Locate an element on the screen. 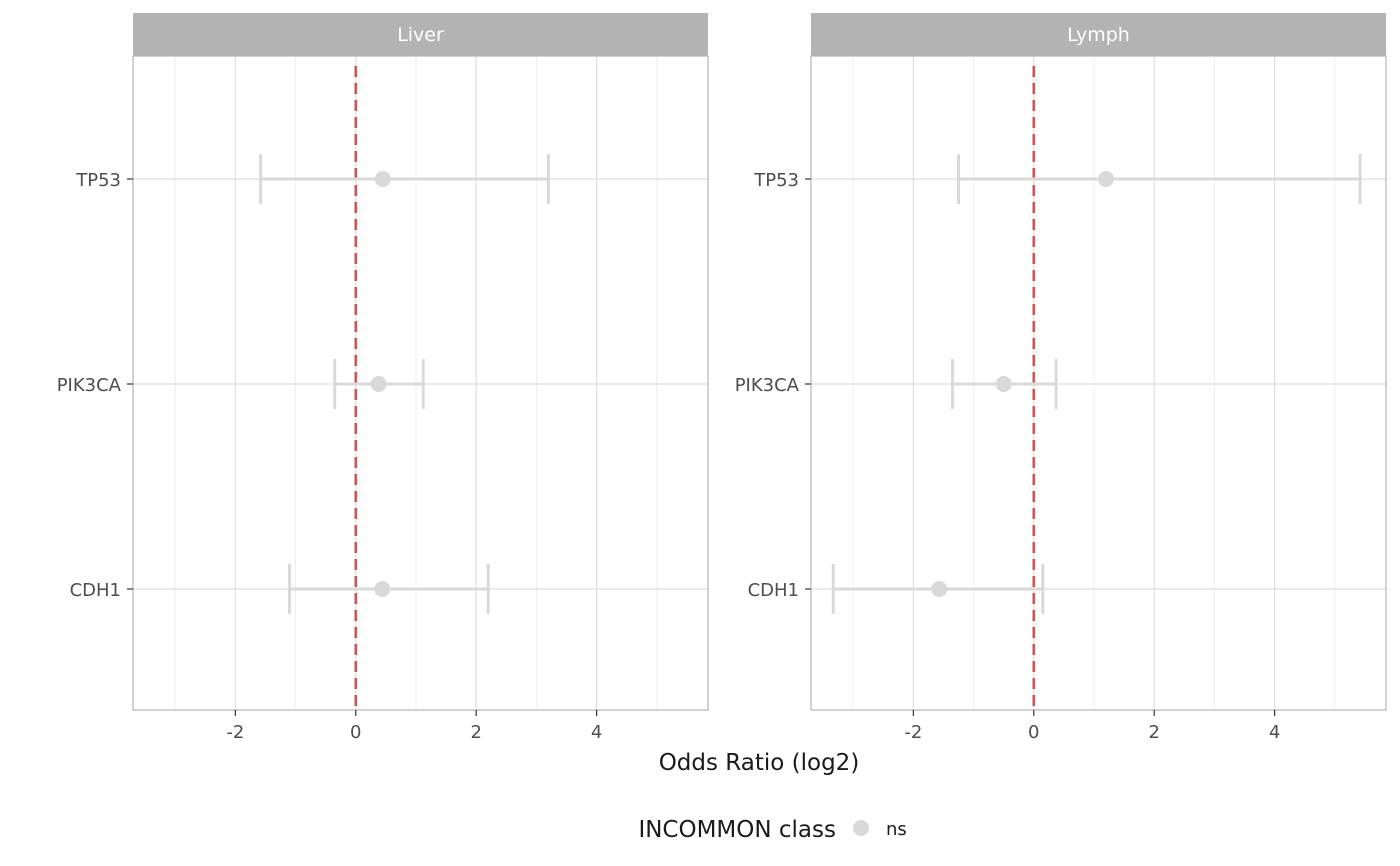 The image size is (1400, 866). legend: INCOMMON class ns is located at coordinates (772, 830).